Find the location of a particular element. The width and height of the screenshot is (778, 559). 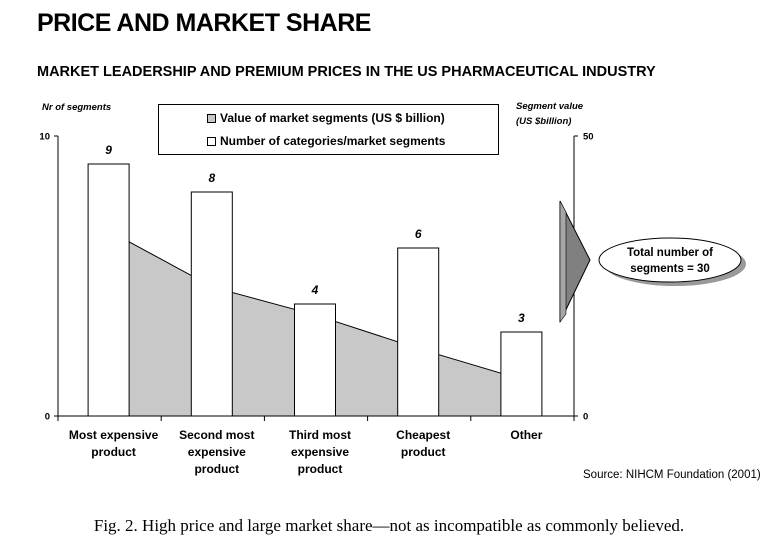

x-axis-category-label: Other is located at coordinates (526, 435).